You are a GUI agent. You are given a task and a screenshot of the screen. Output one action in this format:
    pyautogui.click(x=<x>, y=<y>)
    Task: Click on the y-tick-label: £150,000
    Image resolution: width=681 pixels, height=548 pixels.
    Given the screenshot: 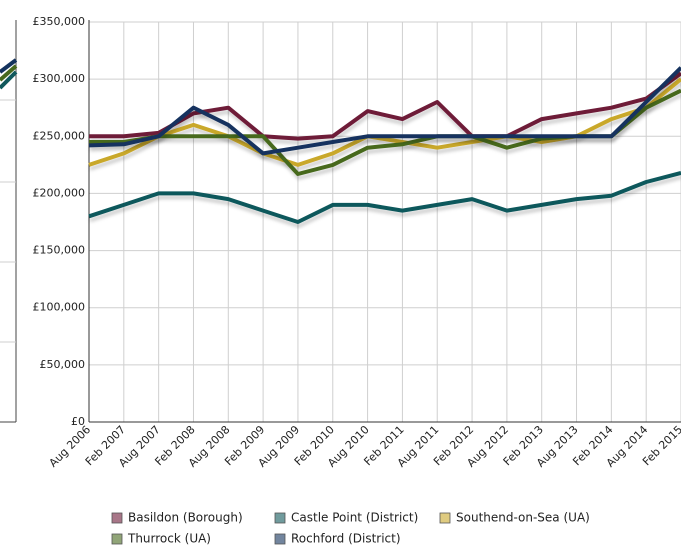 What is the action you would take?
    pyautogui.click(x=59, y=250)
    